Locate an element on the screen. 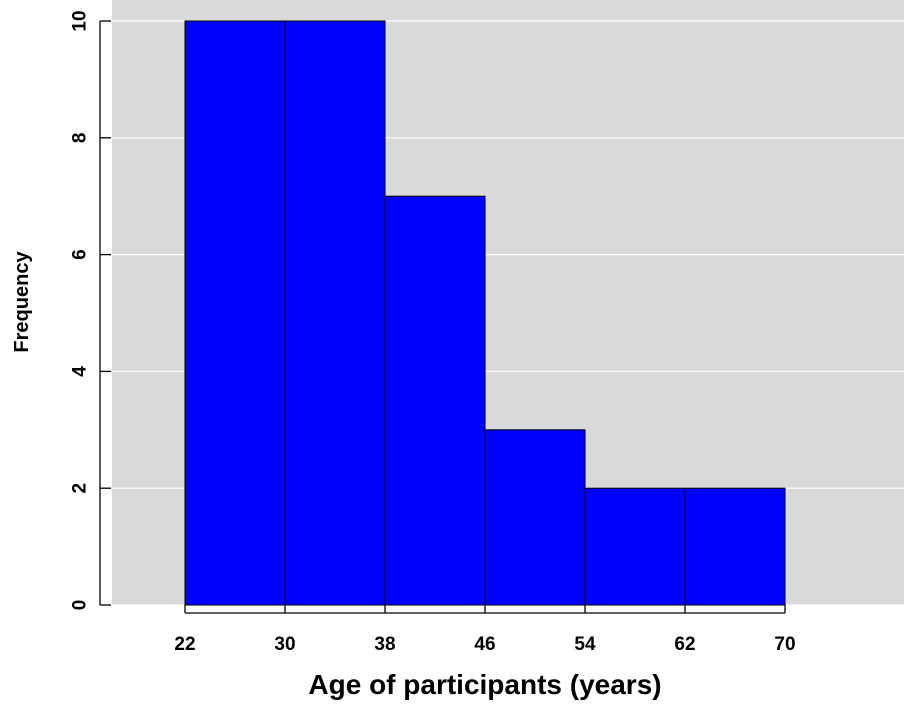 The image size is (904, 706). x-tick-label: 62 is located at coordinates (684, 644).